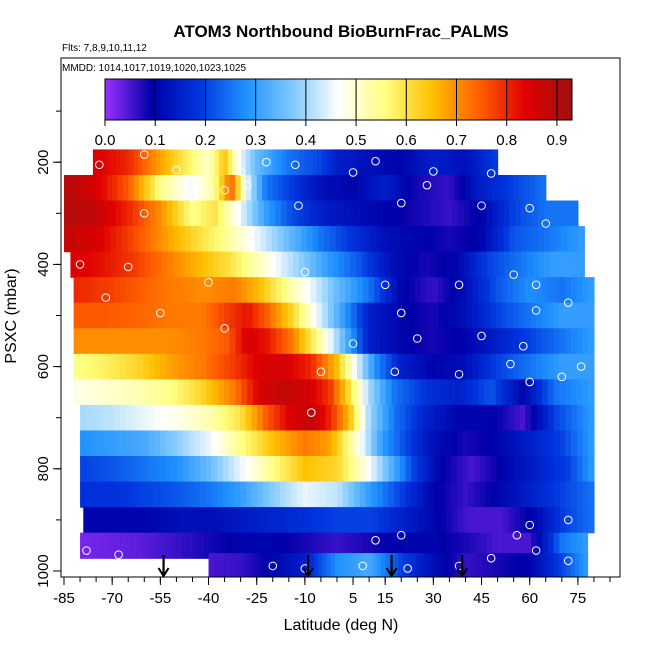 This screenshot has height=650, width=650. Describe the element at coordinates (112, 598) in the screenshot. I see `x-tick-label: -70` at that location.